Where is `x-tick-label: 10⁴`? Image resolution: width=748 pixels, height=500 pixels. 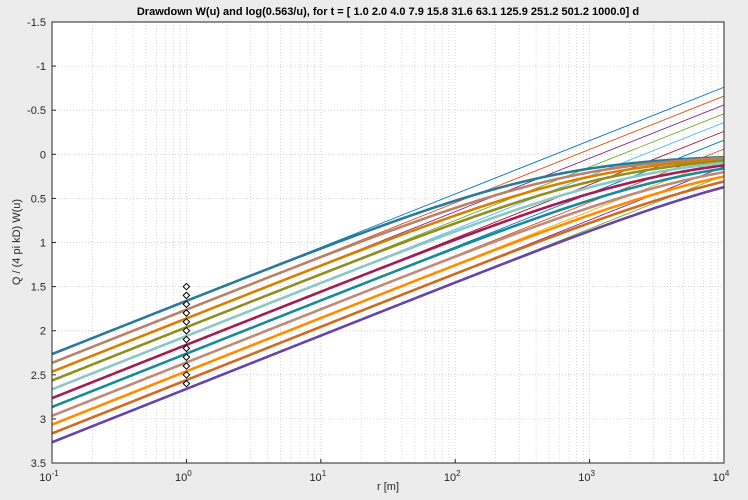
x-tick-label: 10⁴ is located at coordinates (721, 476).